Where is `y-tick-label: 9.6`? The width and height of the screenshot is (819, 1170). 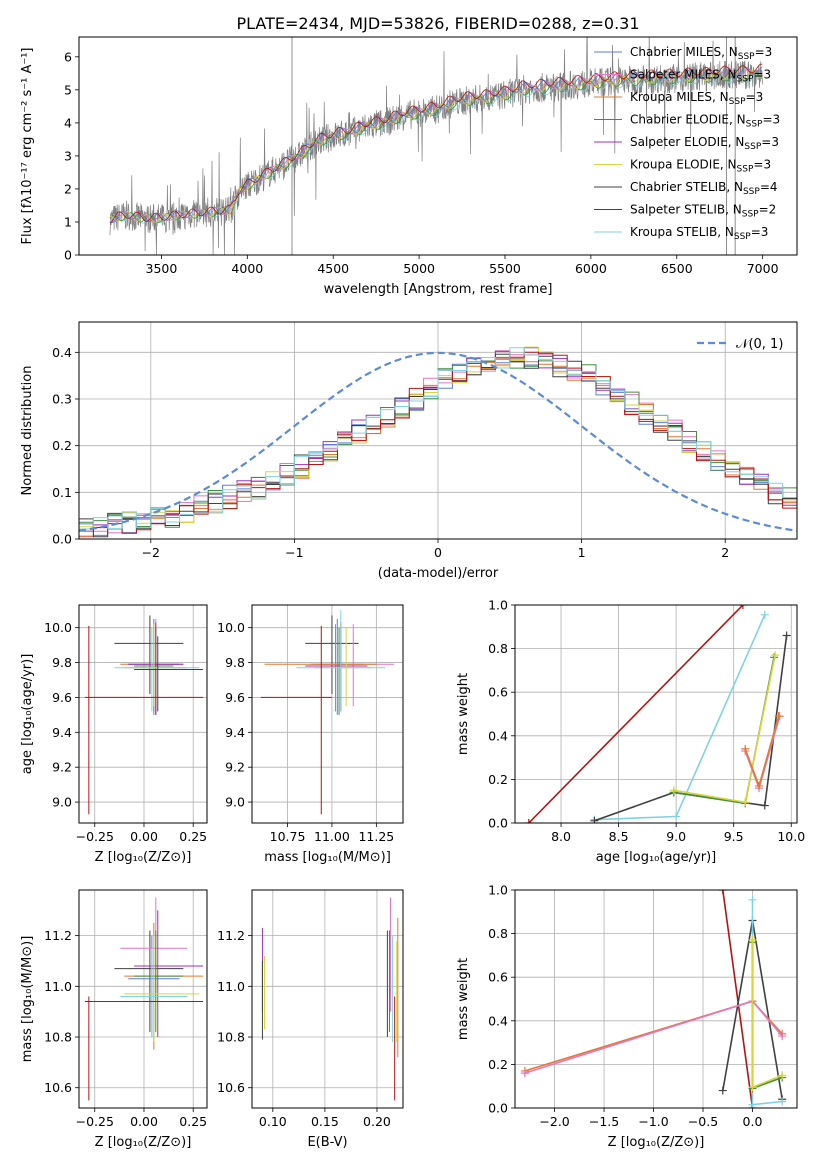 y-tick-label: 9.6 is located at coordinates (62, 697).